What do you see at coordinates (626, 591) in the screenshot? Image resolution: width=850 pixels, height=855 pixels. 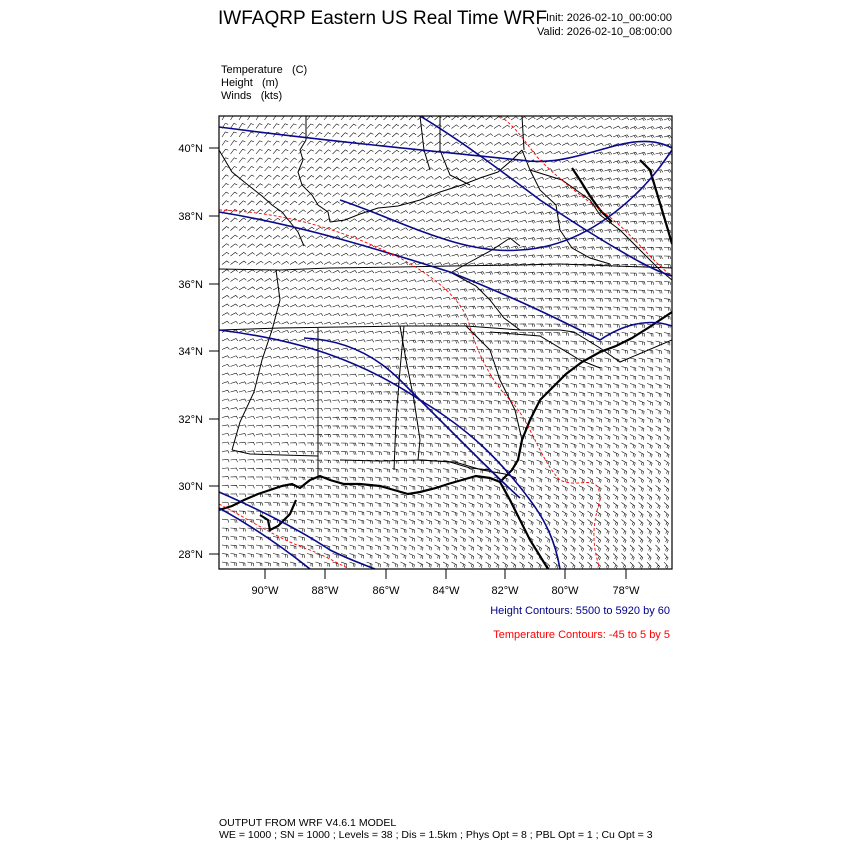 I see `lon-label: 78°W` at bounding box center [626, 591].